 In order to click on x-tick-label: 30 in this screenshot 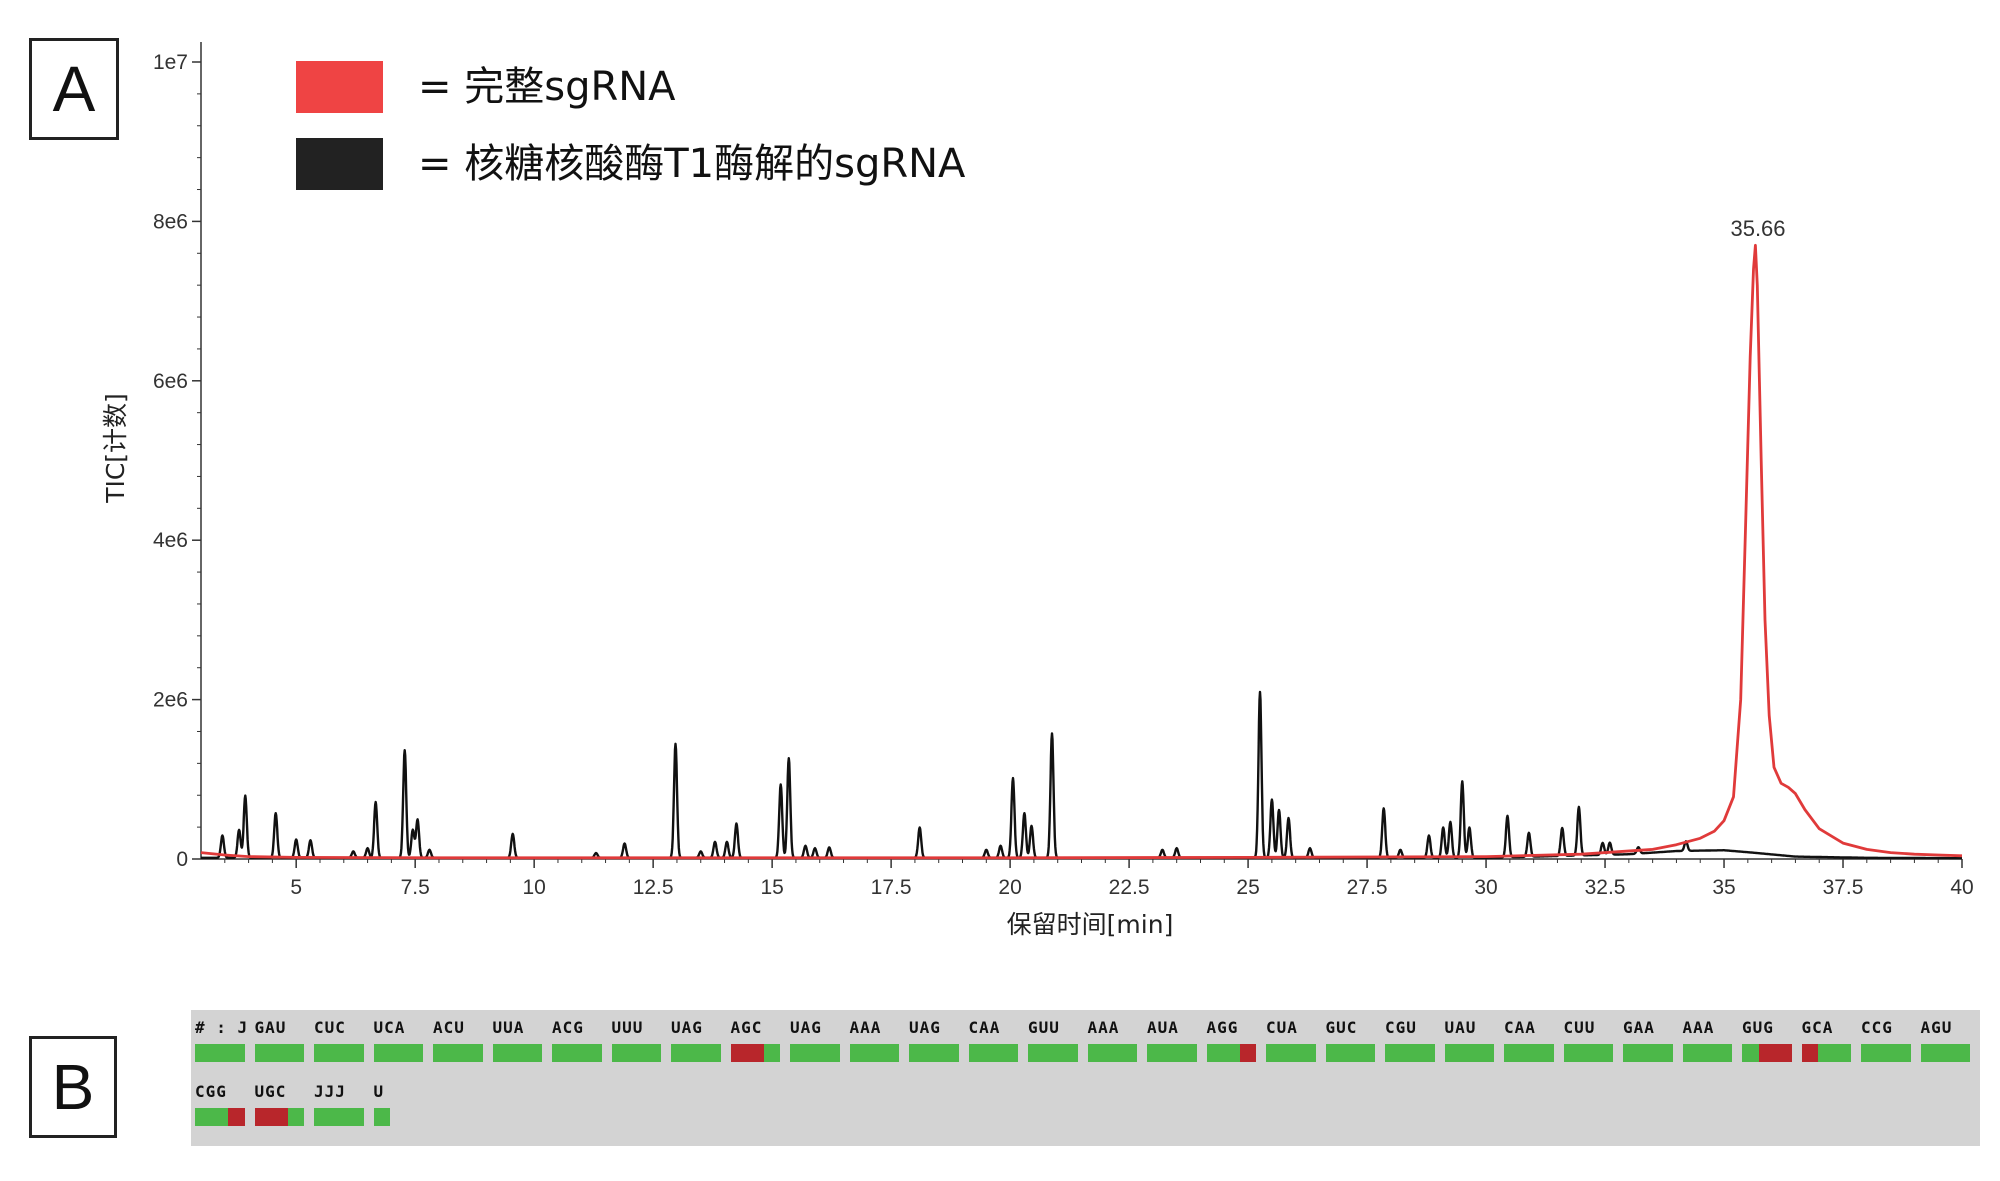, I will do `click(1485, 887)`.